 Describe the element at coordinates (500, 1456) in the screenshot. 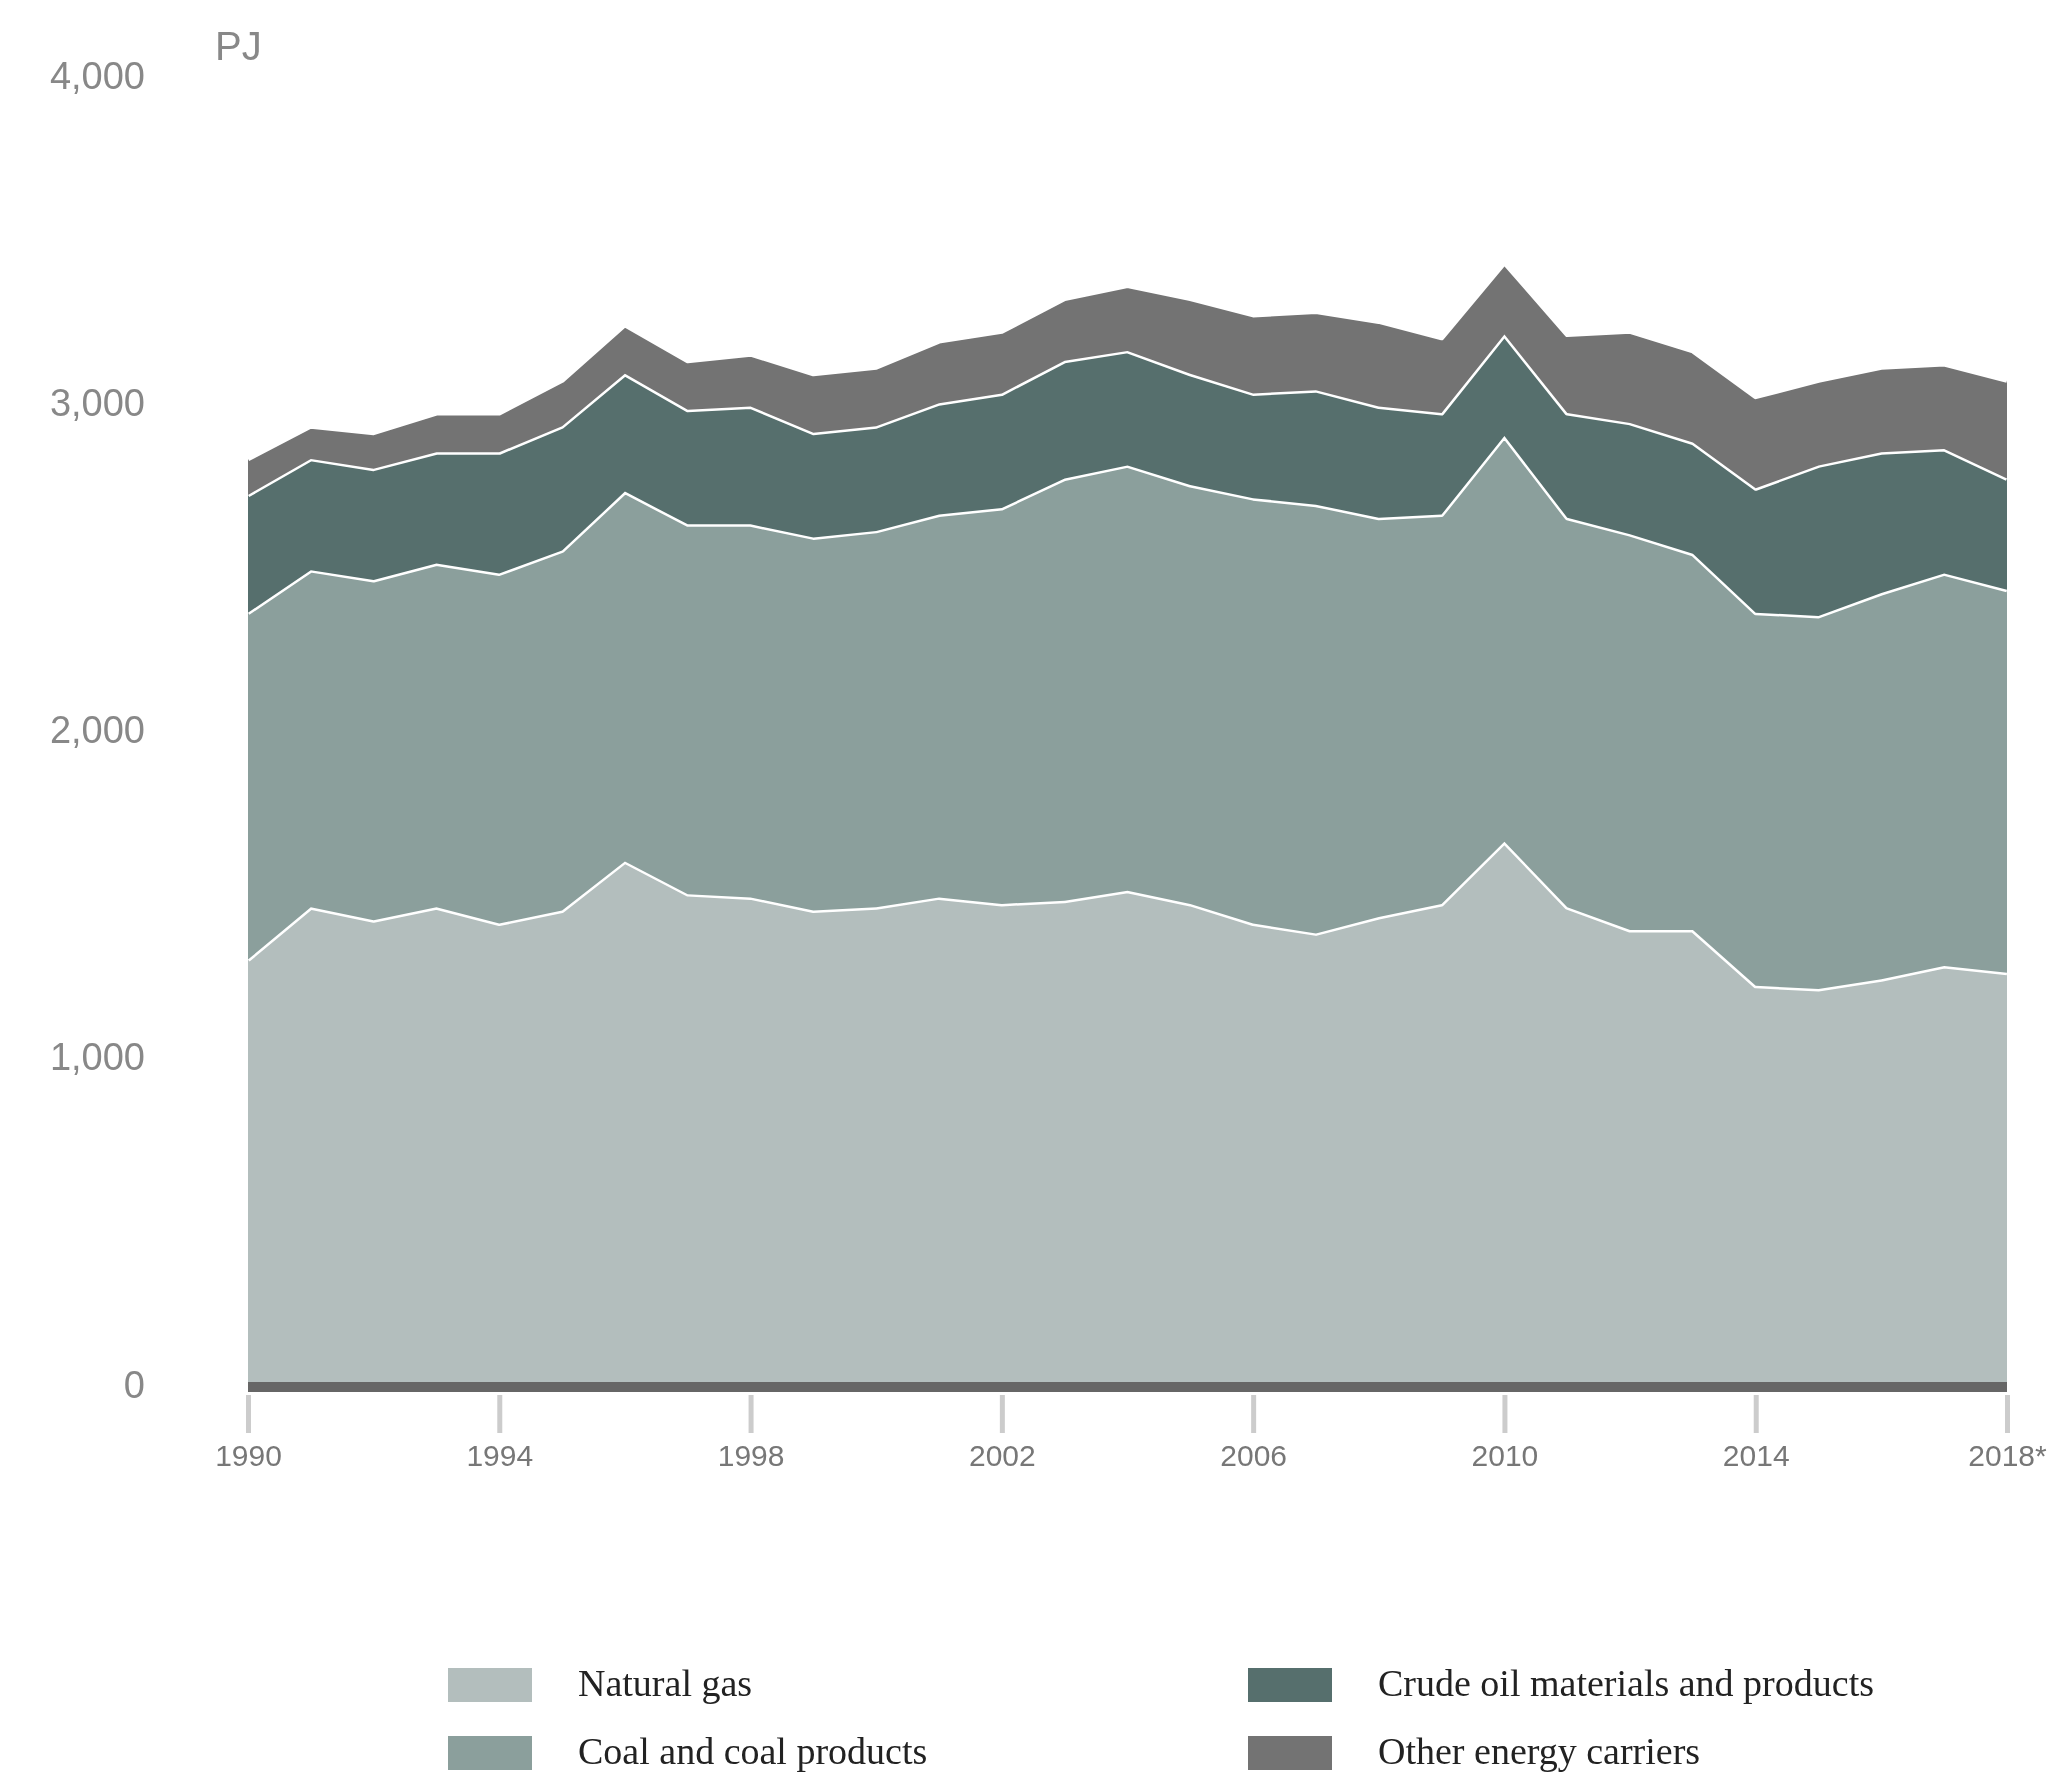

I see `x-tick-label: 1994` at that location.